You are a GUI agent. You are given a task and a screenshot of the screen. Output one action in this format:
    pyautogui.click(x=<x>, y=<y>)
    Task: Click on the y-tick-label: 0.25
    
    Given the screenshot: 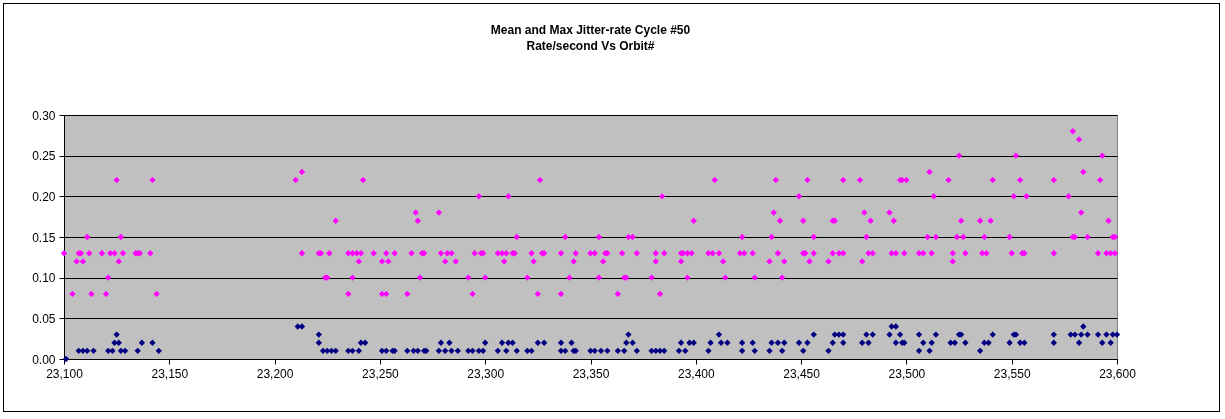 What is the action you would take?
    pyautogui.click(x=44, y=156)
    